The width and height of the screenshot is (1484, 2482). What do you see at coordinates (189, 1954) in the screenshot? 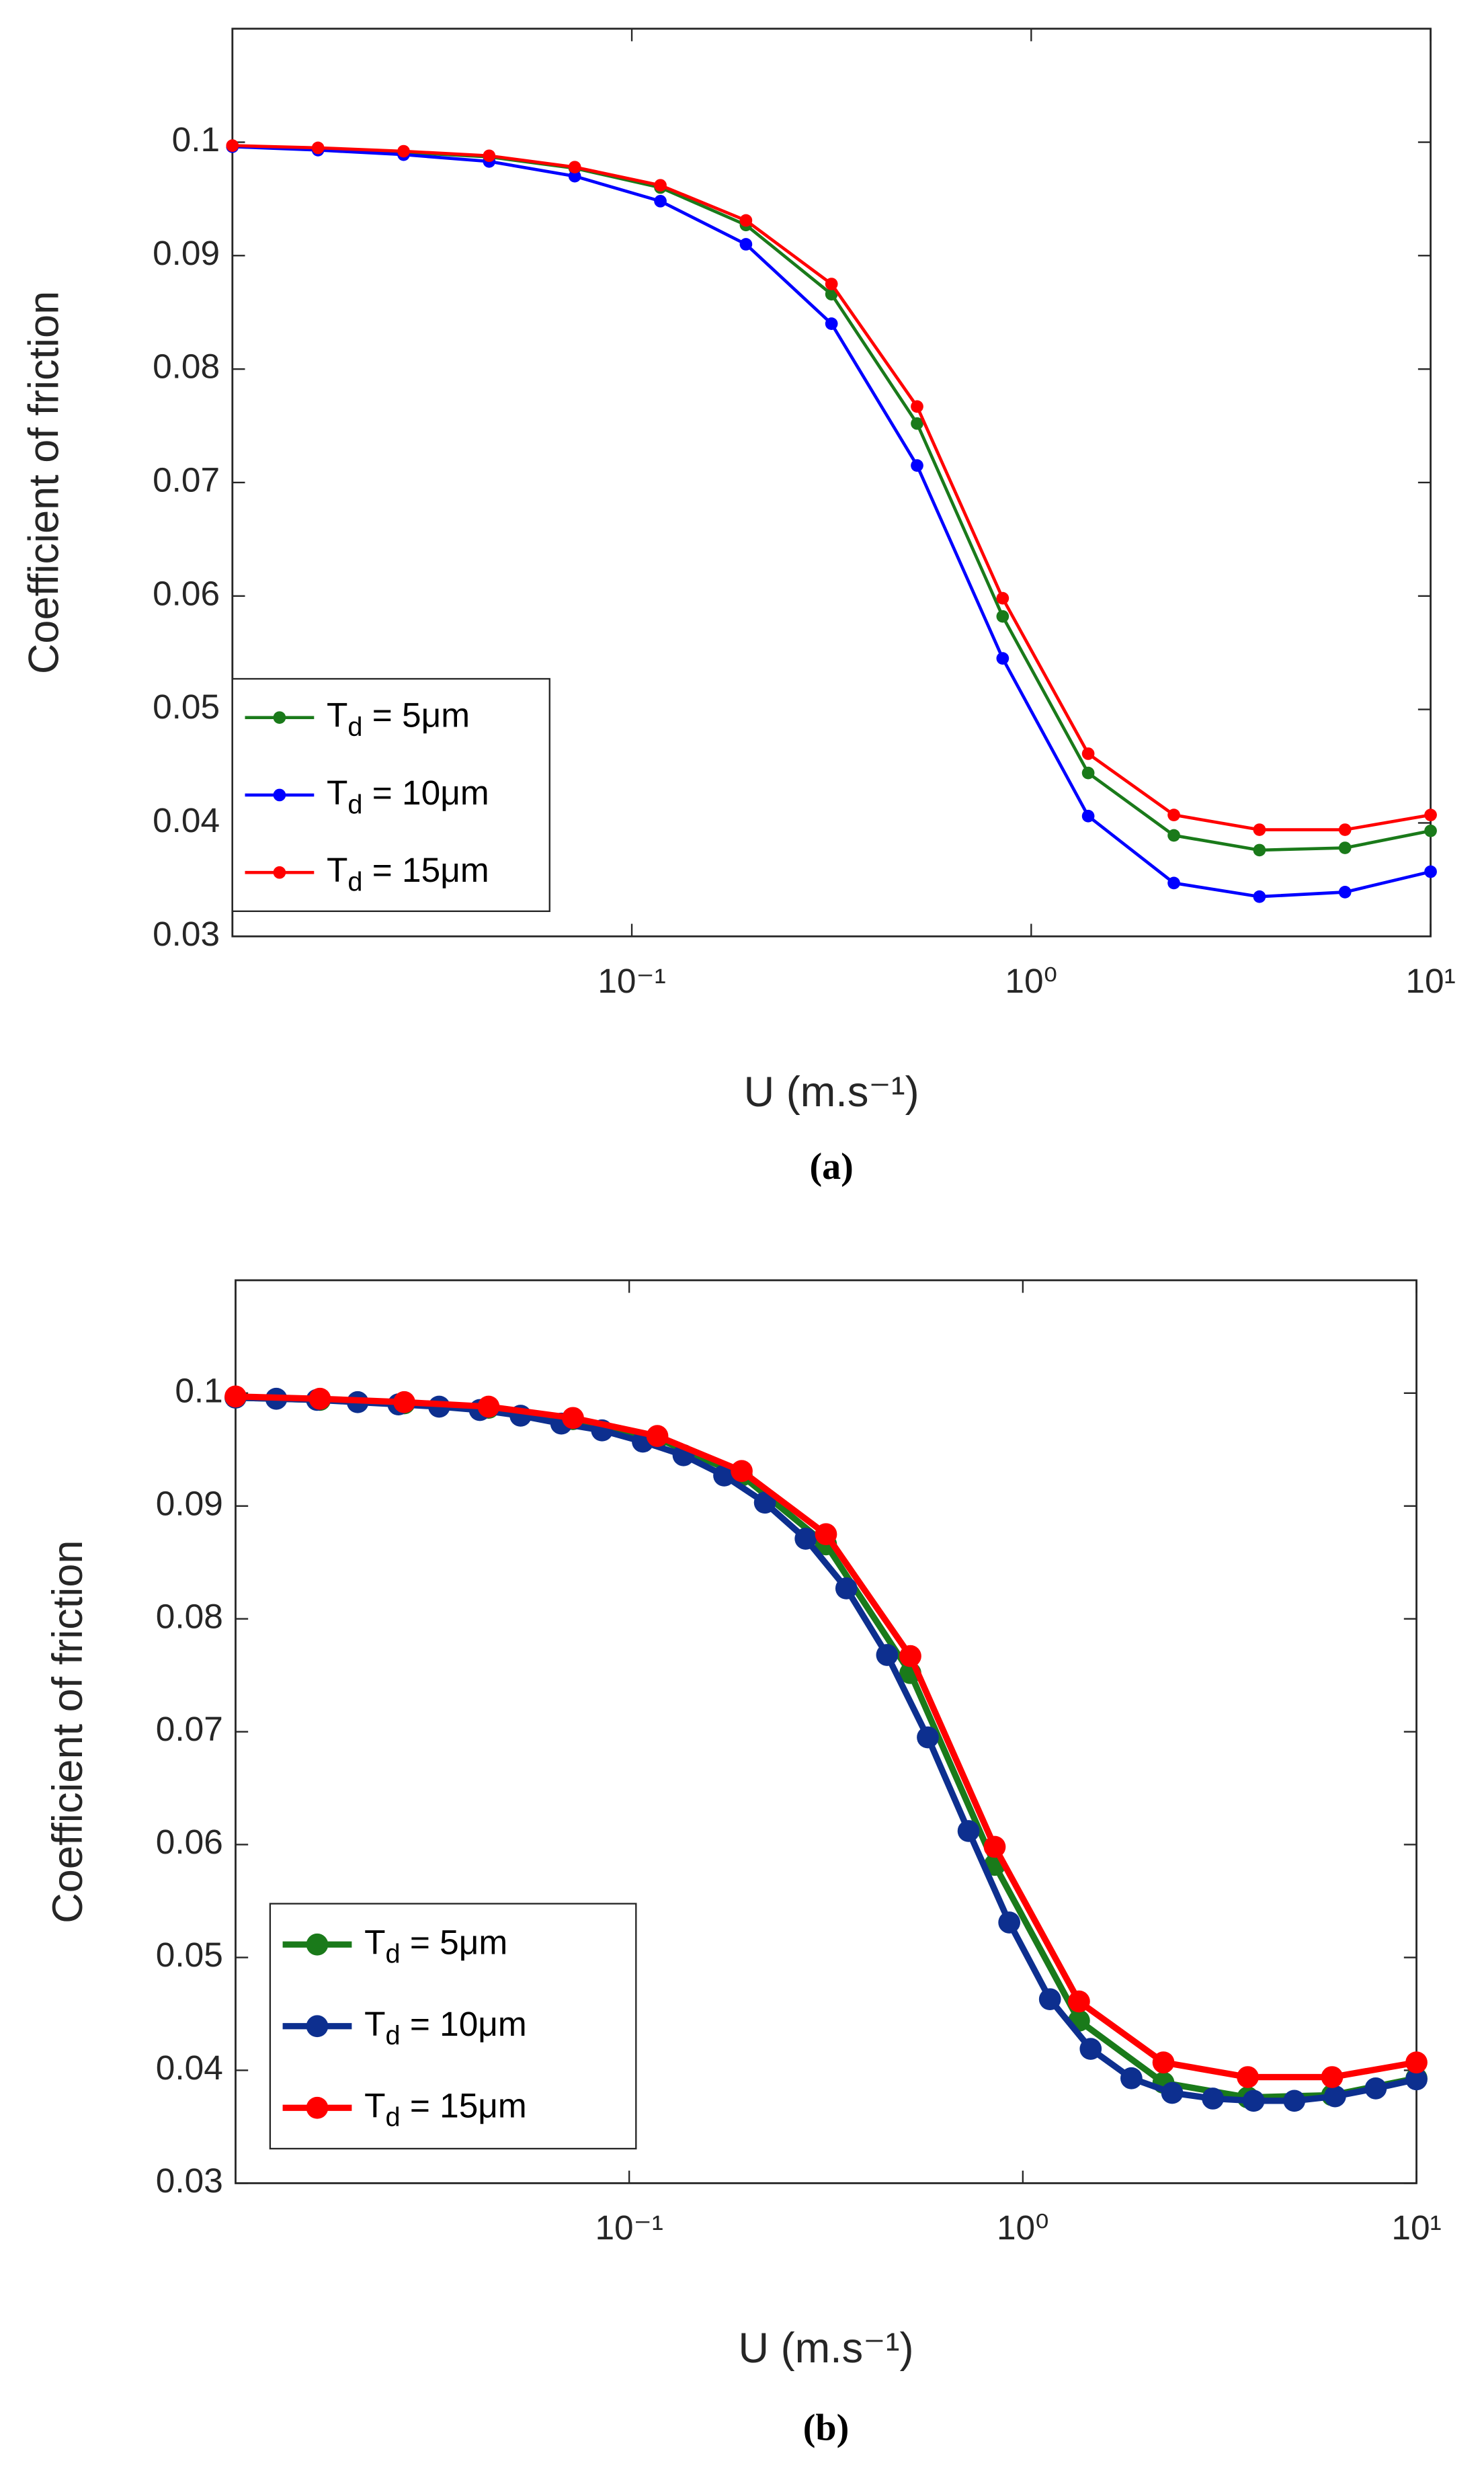
I see `y-tick-label: 0.05` at bounding box center [189, 1954].